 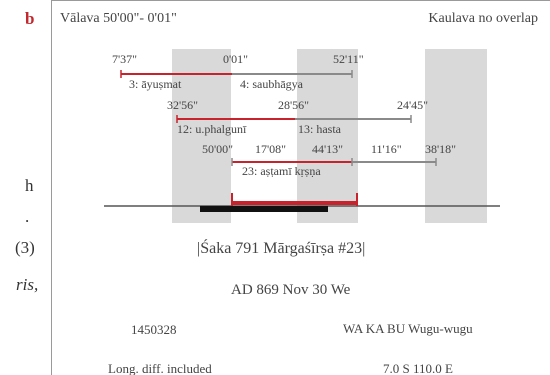 I want to click on panel-letter: b, so click(x=30, y=18).